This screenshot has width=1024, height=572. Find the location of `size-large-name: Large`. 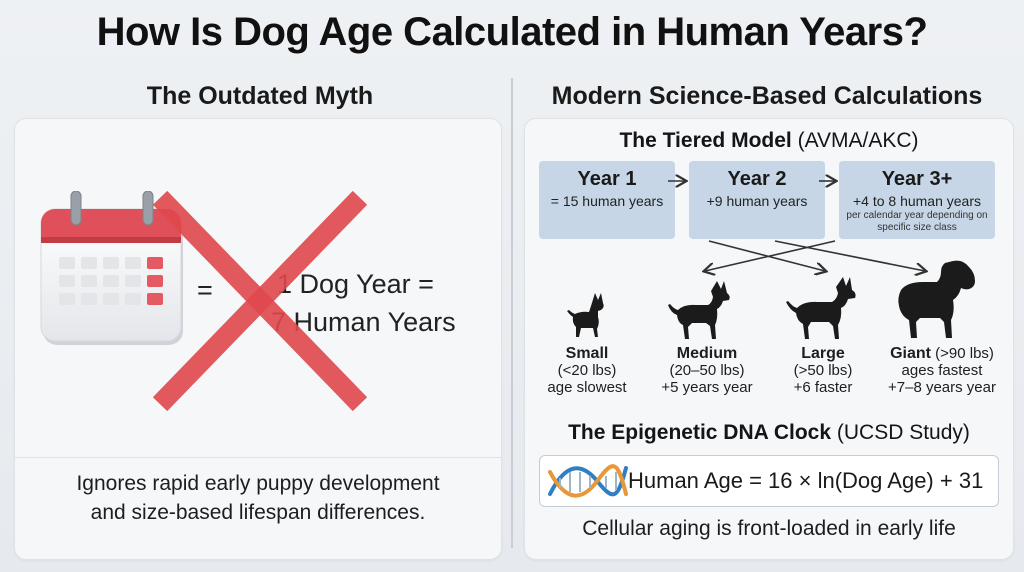

size-large-name: Large is located at coordinates (823, 353).